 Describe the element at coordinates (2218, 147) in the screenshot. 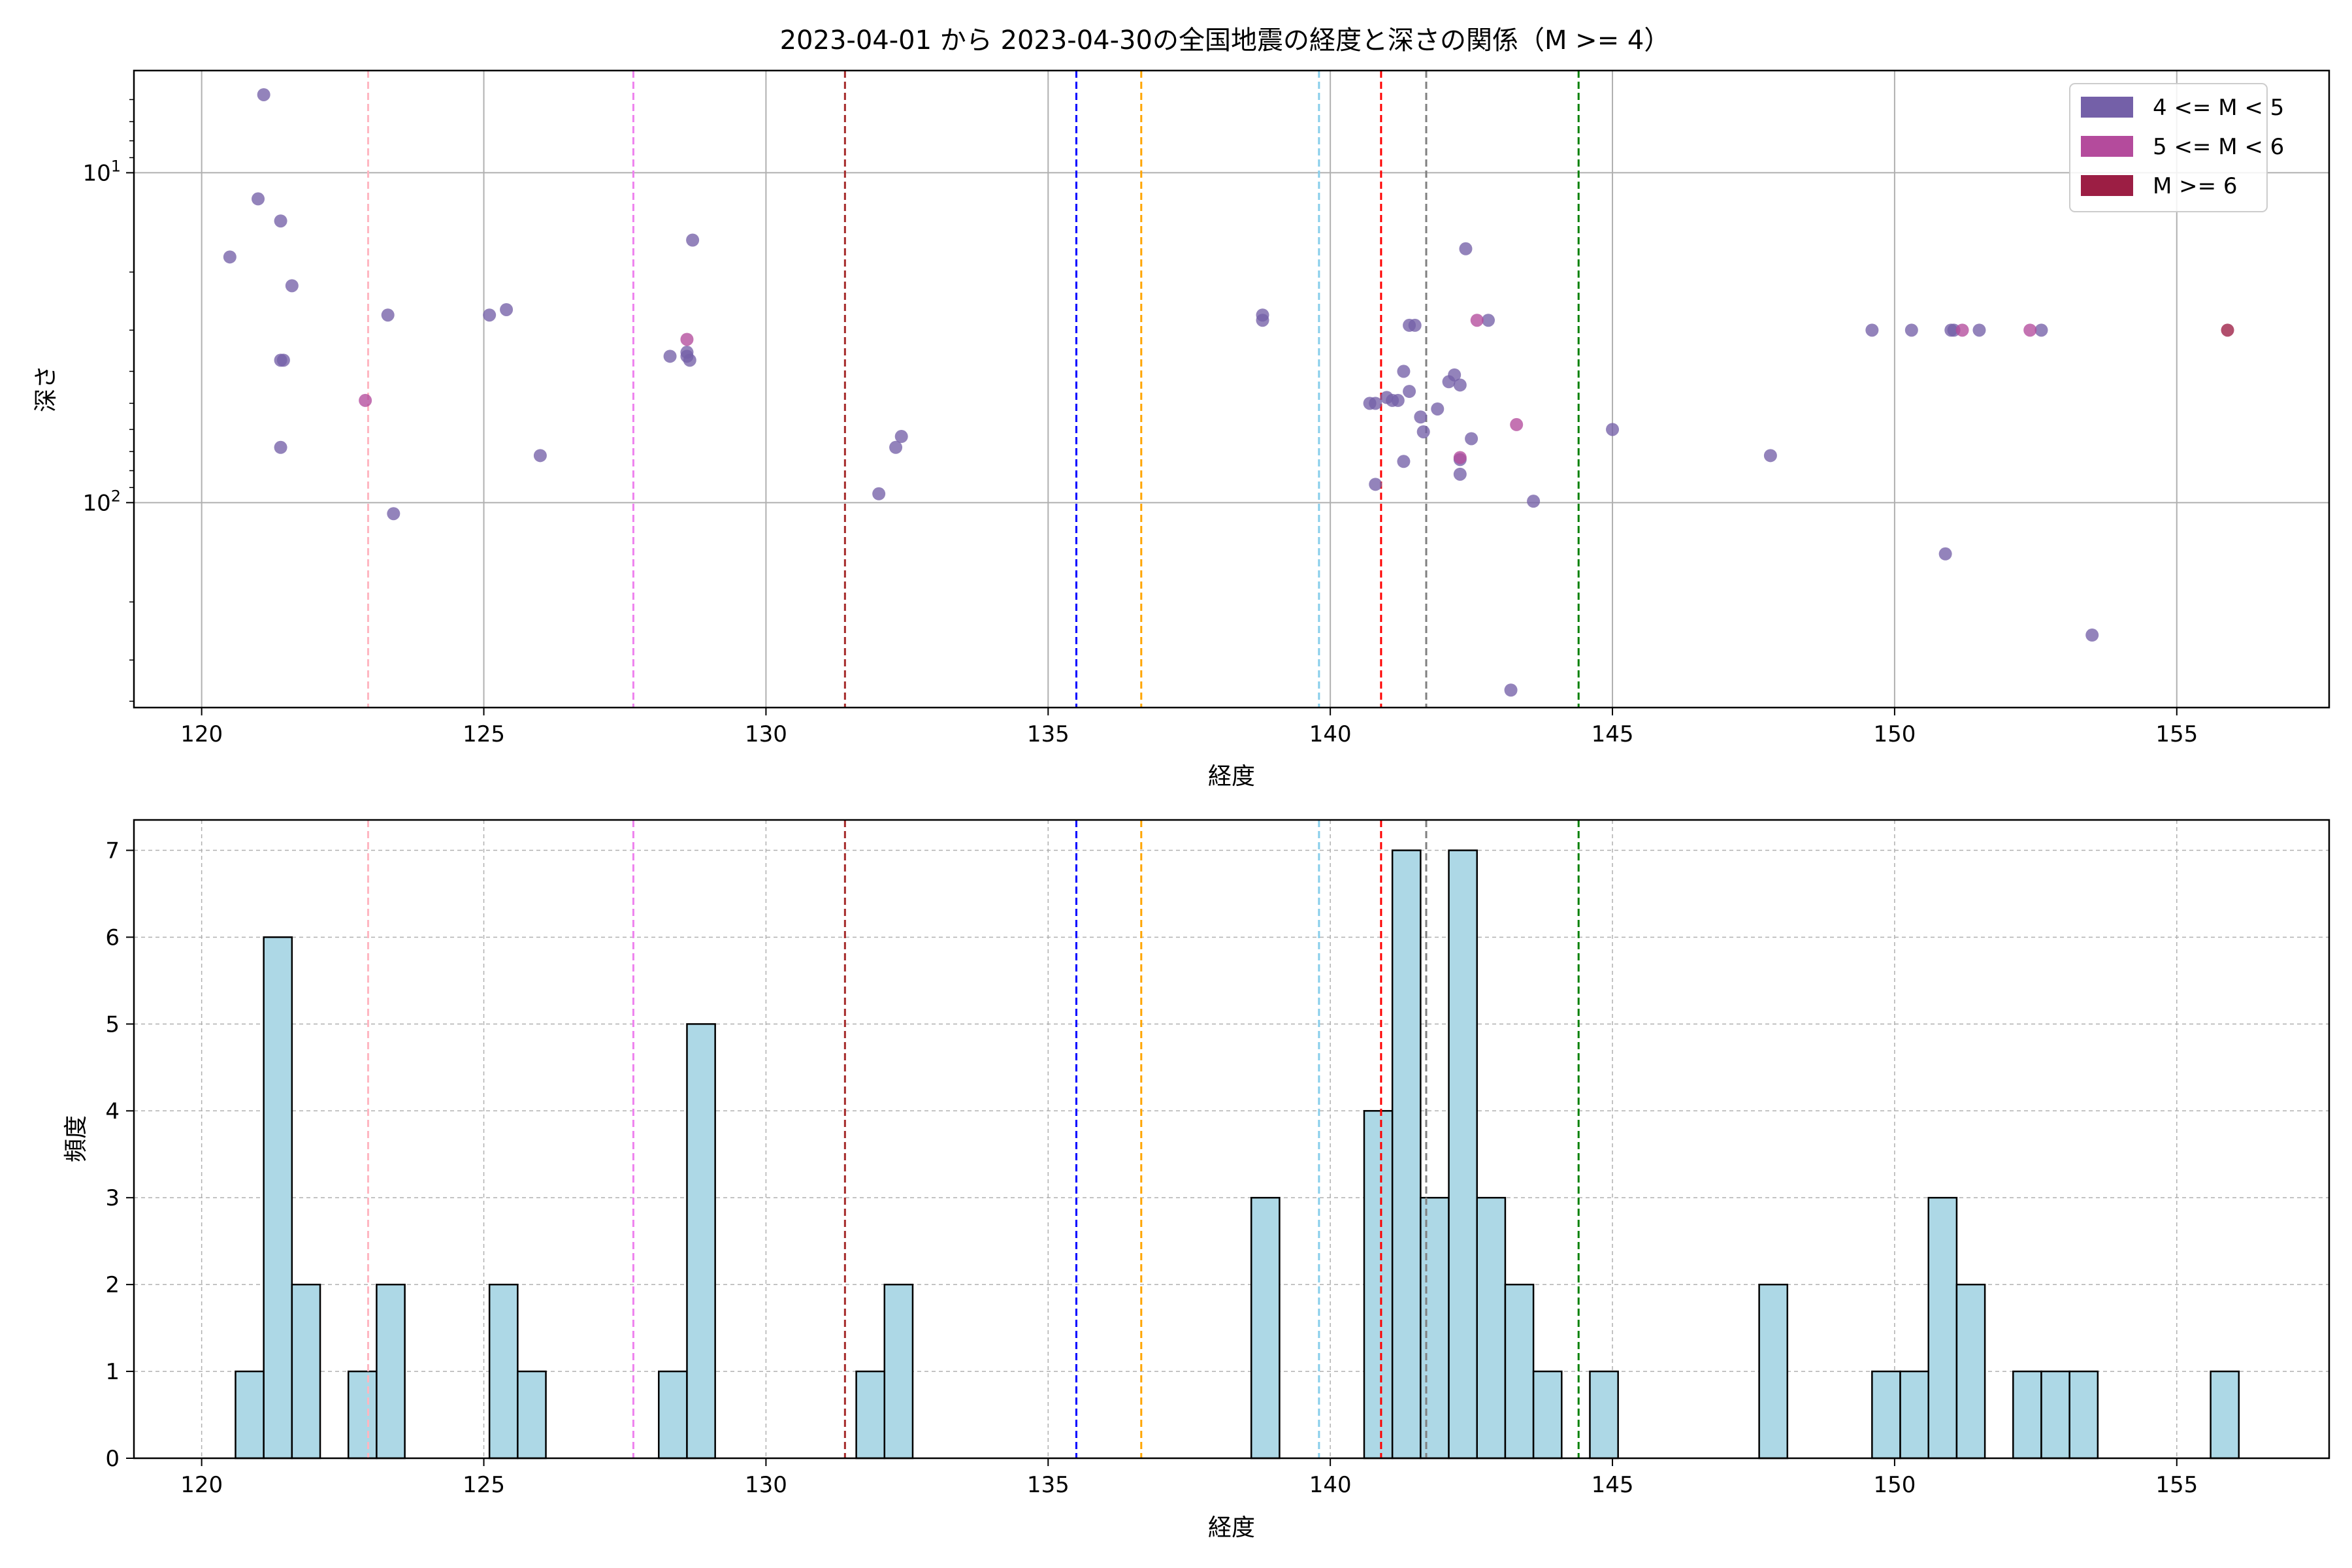

I see `legend-label: 5 <= M < 6` at that location.